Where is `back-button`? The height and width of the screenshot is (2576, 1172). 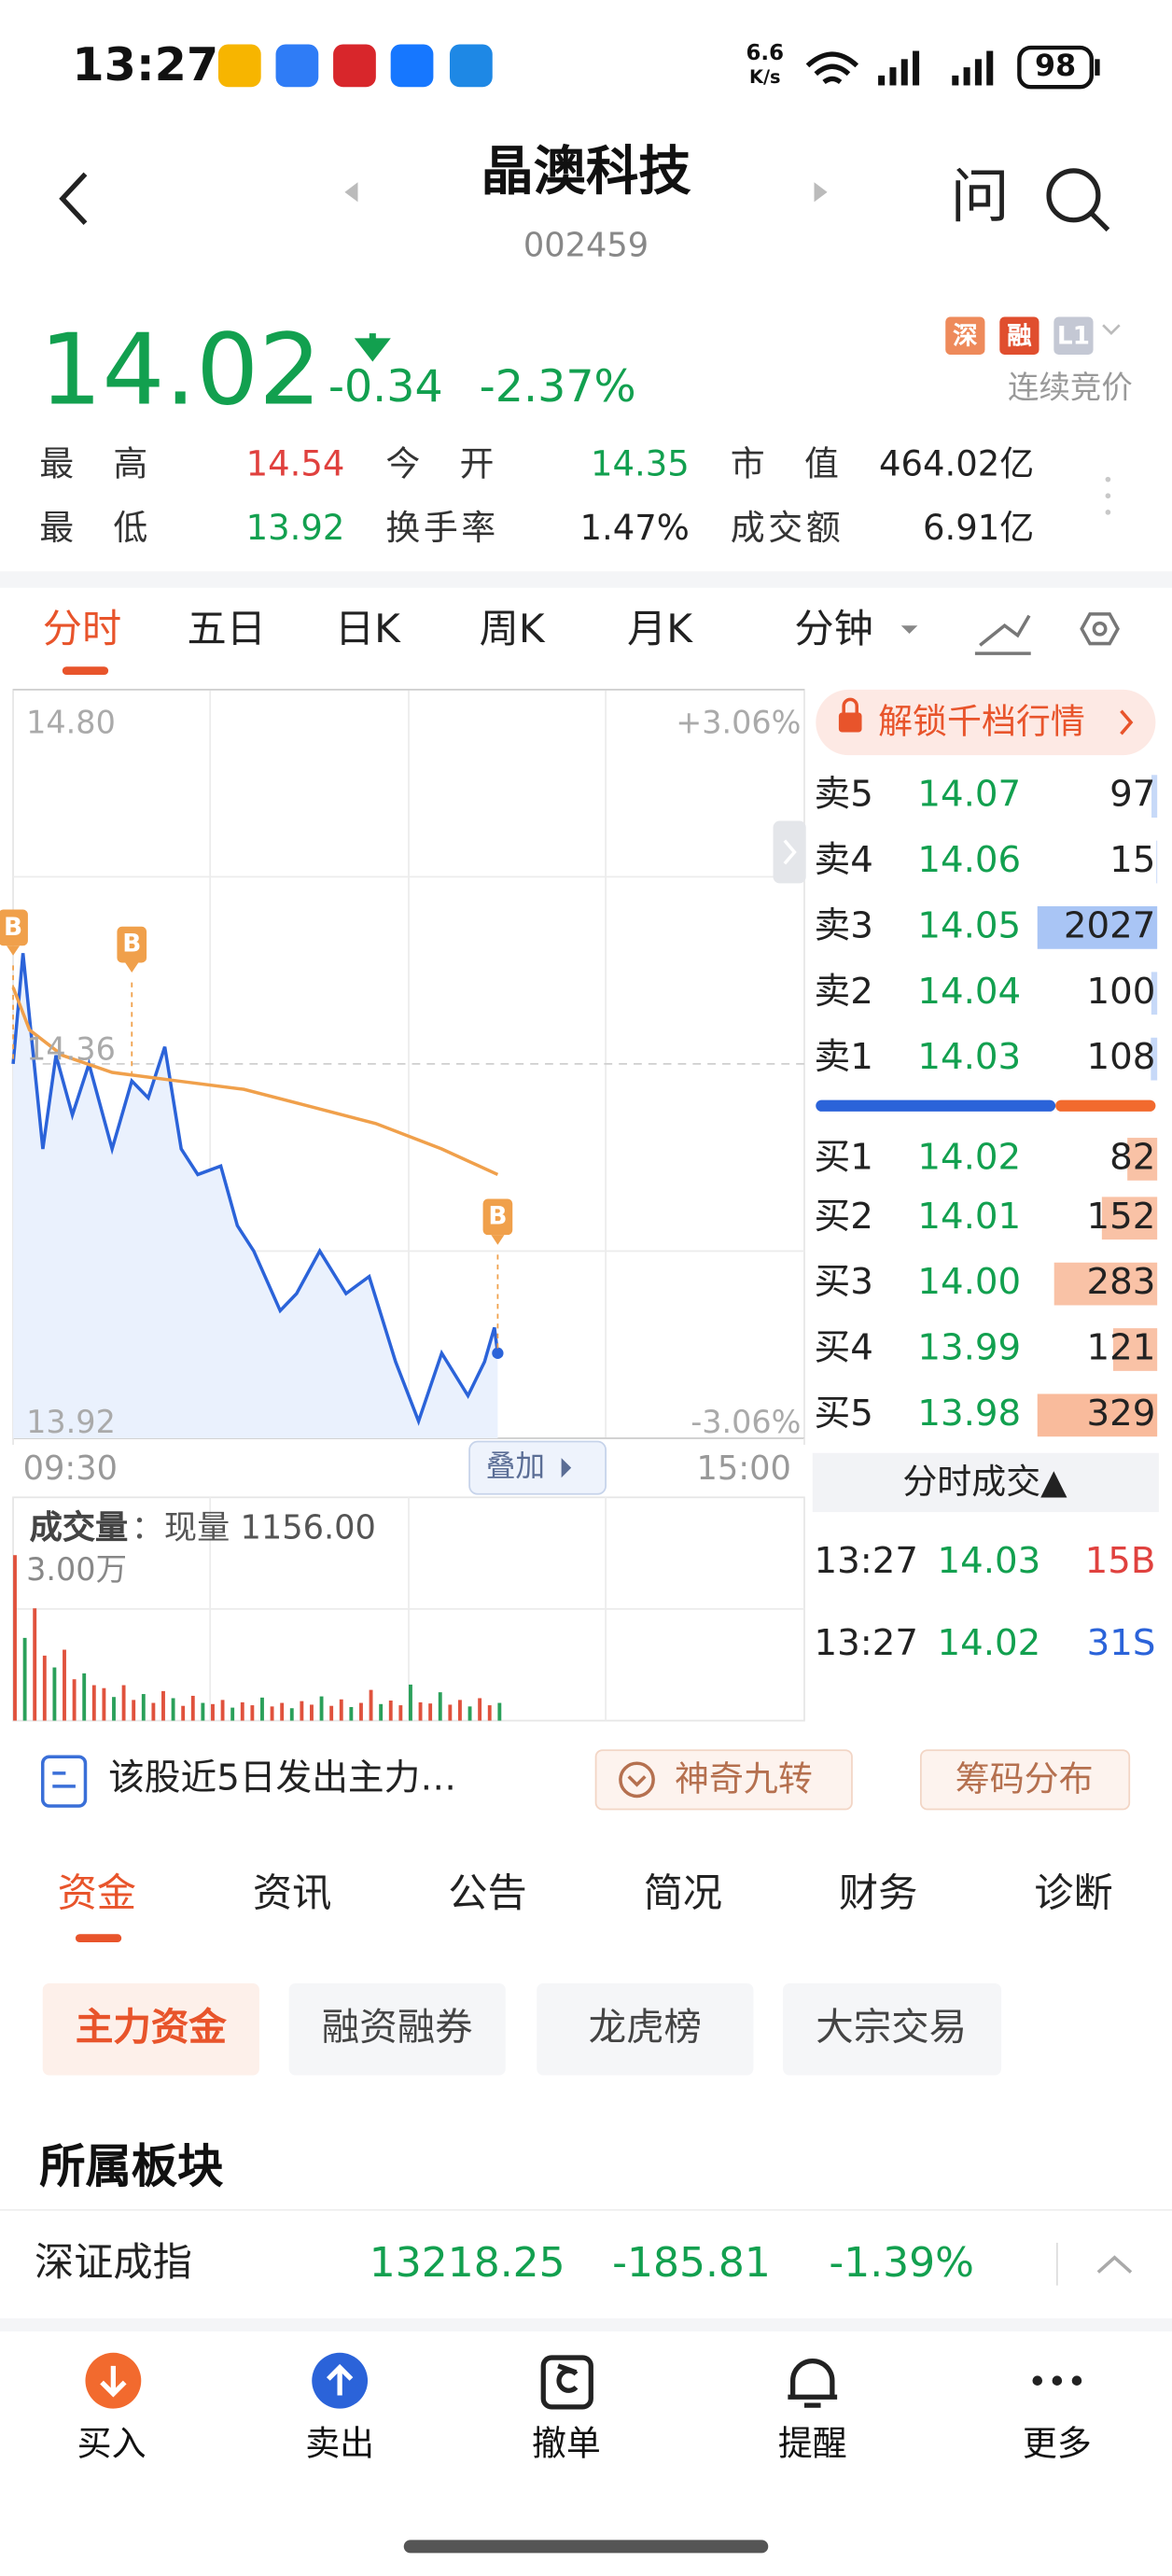 back-button is located at coordinates (73, 199).